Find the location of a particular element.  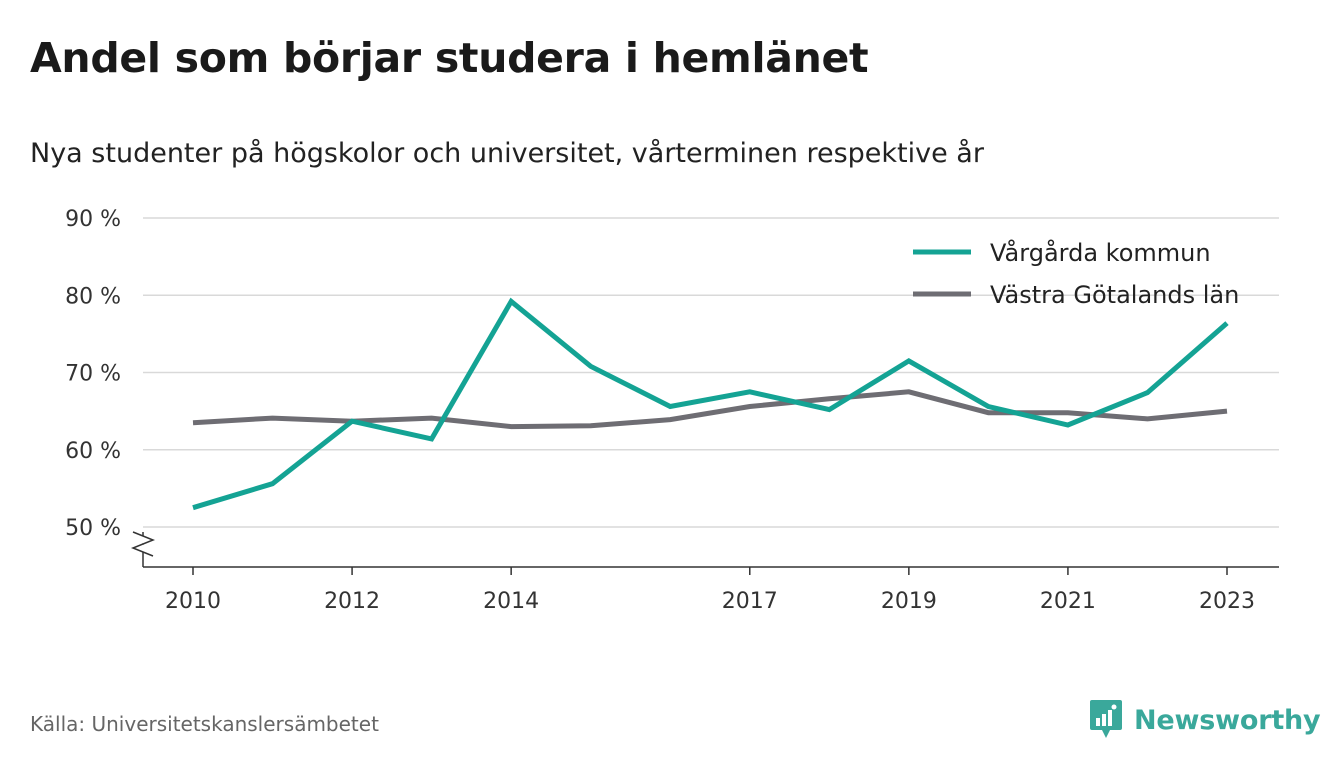

y-tick-label: 90 % is located at coordinates (93, 219).